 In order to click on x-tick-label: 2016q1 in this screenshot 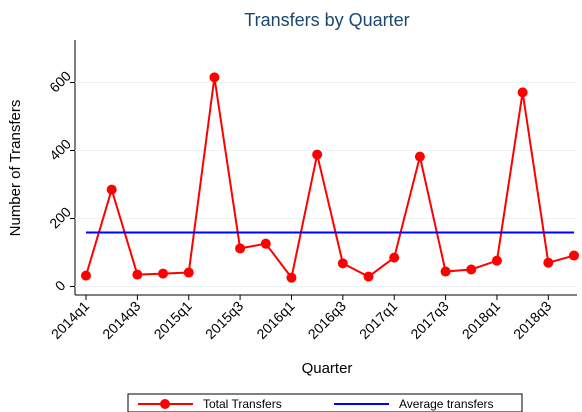, I will do `click(275, 320)`.